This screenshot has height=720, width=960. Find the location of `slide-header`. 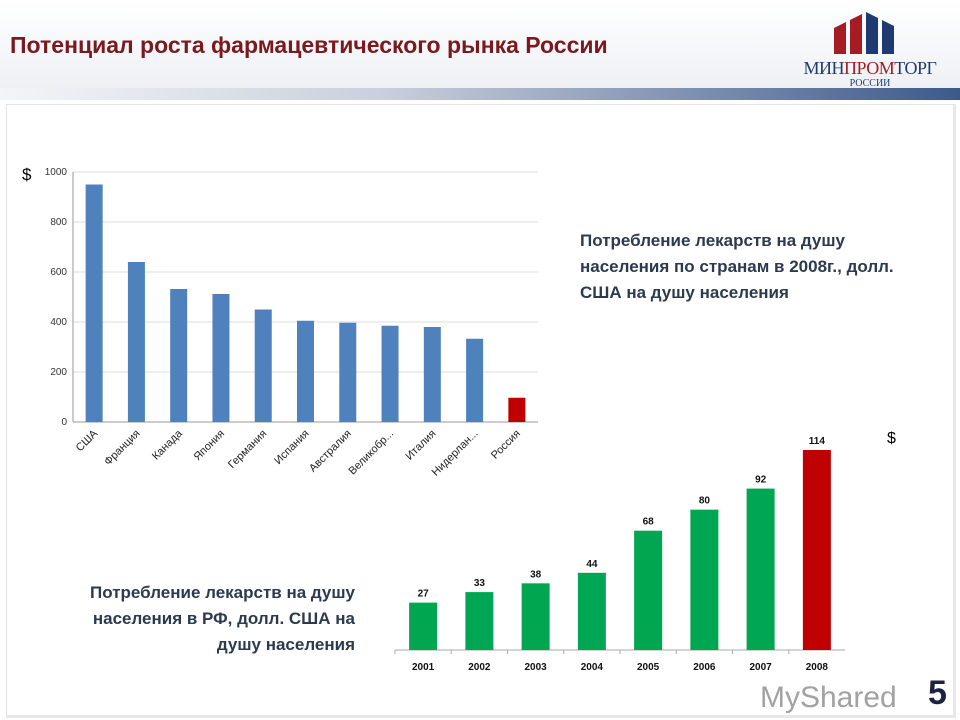

slide-header is located at coordinates (480, 45).